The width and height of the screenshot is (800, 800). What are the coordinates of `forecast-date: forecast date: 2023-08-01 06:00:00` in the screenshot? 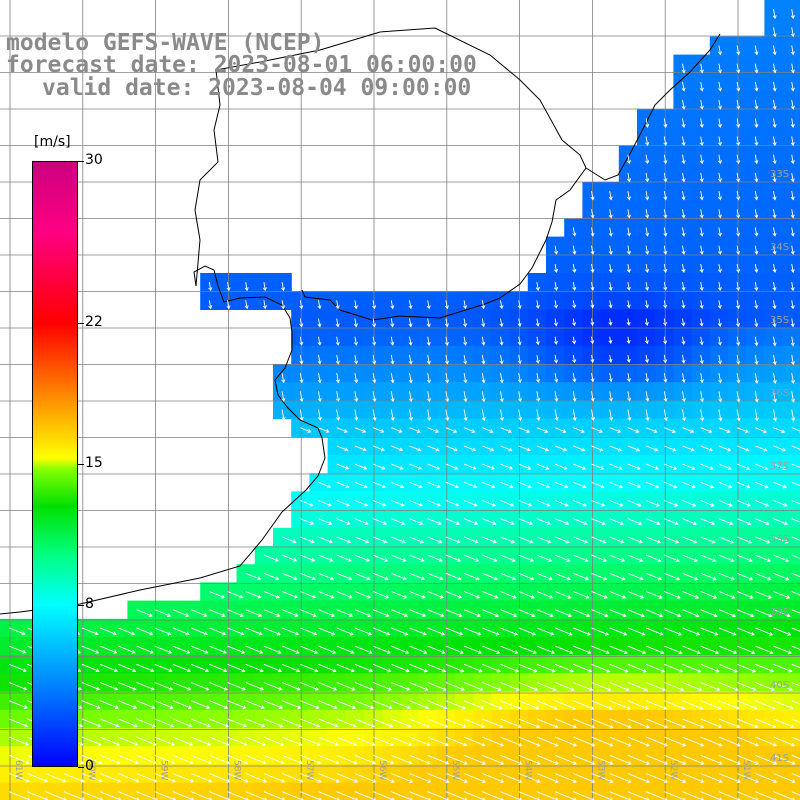 It's located at (241, 65).